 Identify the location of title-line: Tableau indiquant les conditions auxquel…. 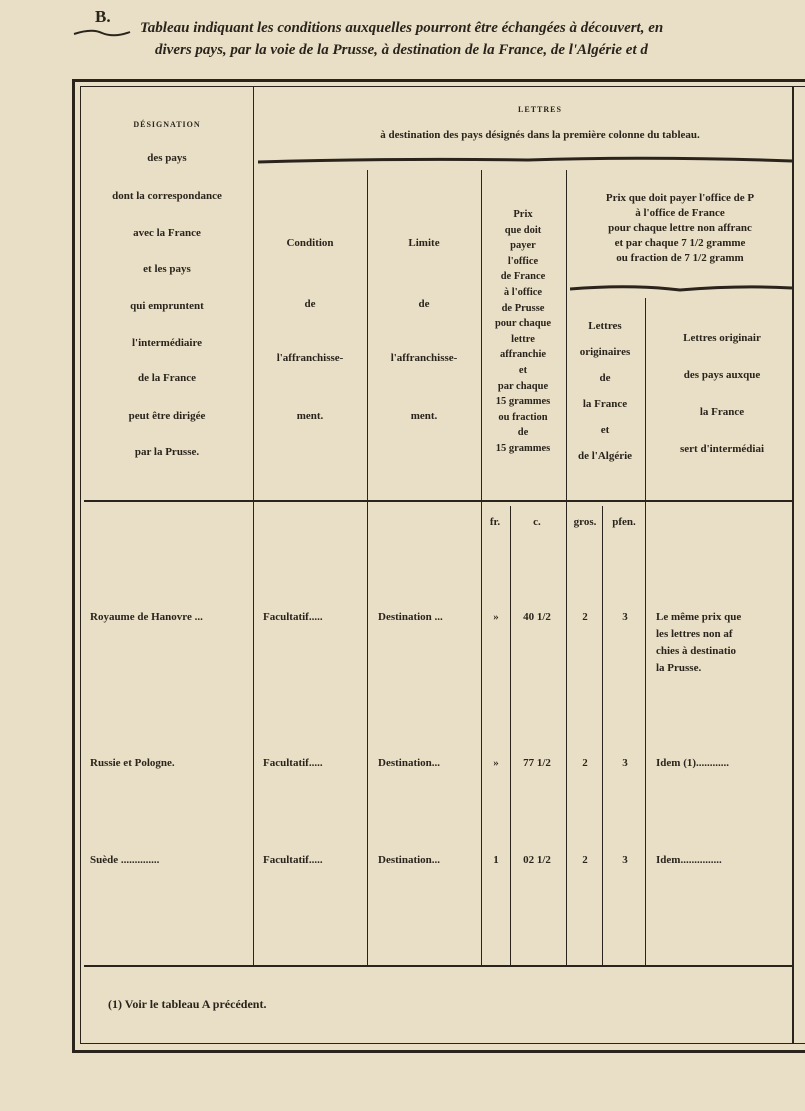
(402, 28).